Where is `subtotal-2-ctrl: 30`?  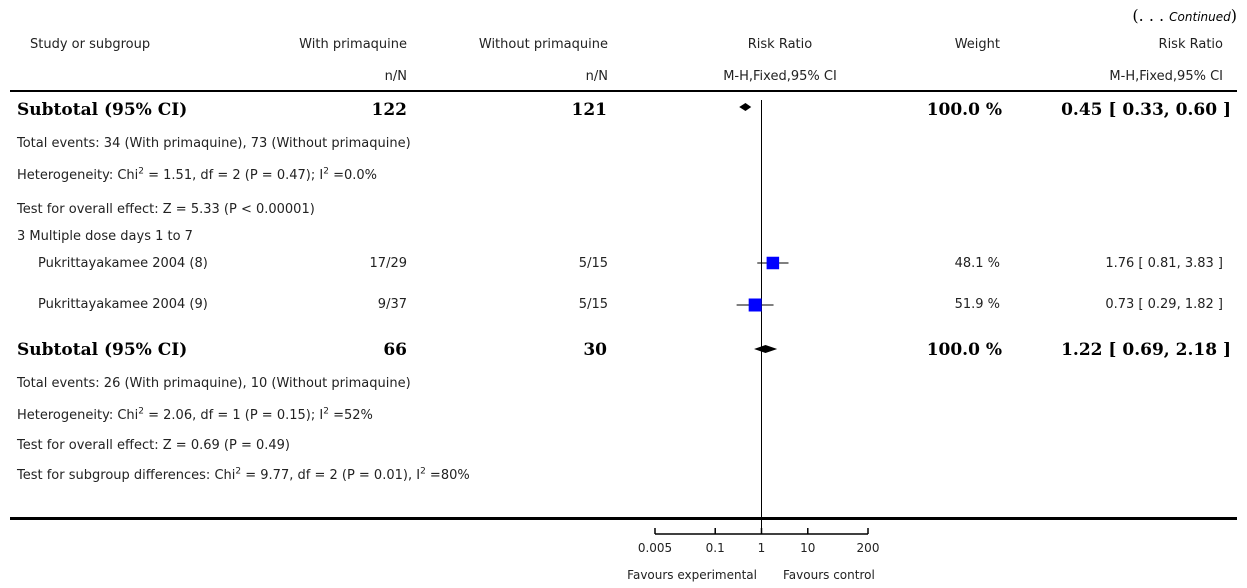
subtotal-2-ctrl: 30 is located at coordinates (595, 350).